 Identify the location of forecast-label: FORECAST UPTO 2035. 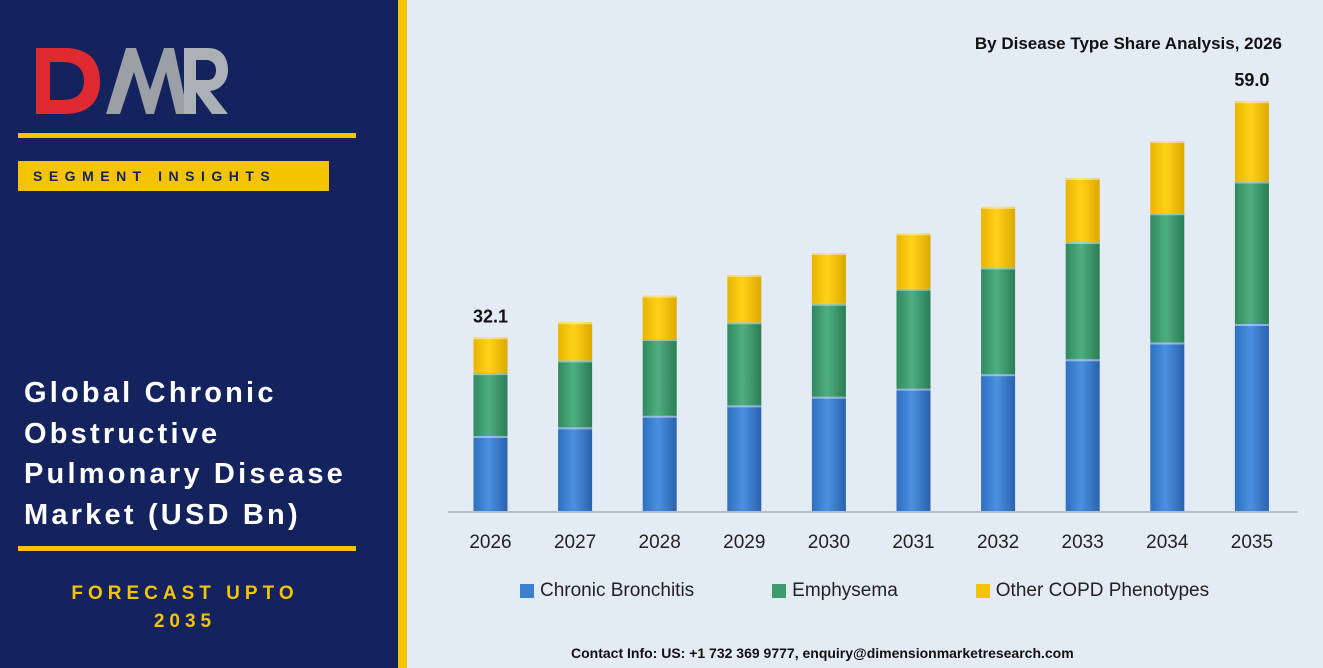
(185, 607).